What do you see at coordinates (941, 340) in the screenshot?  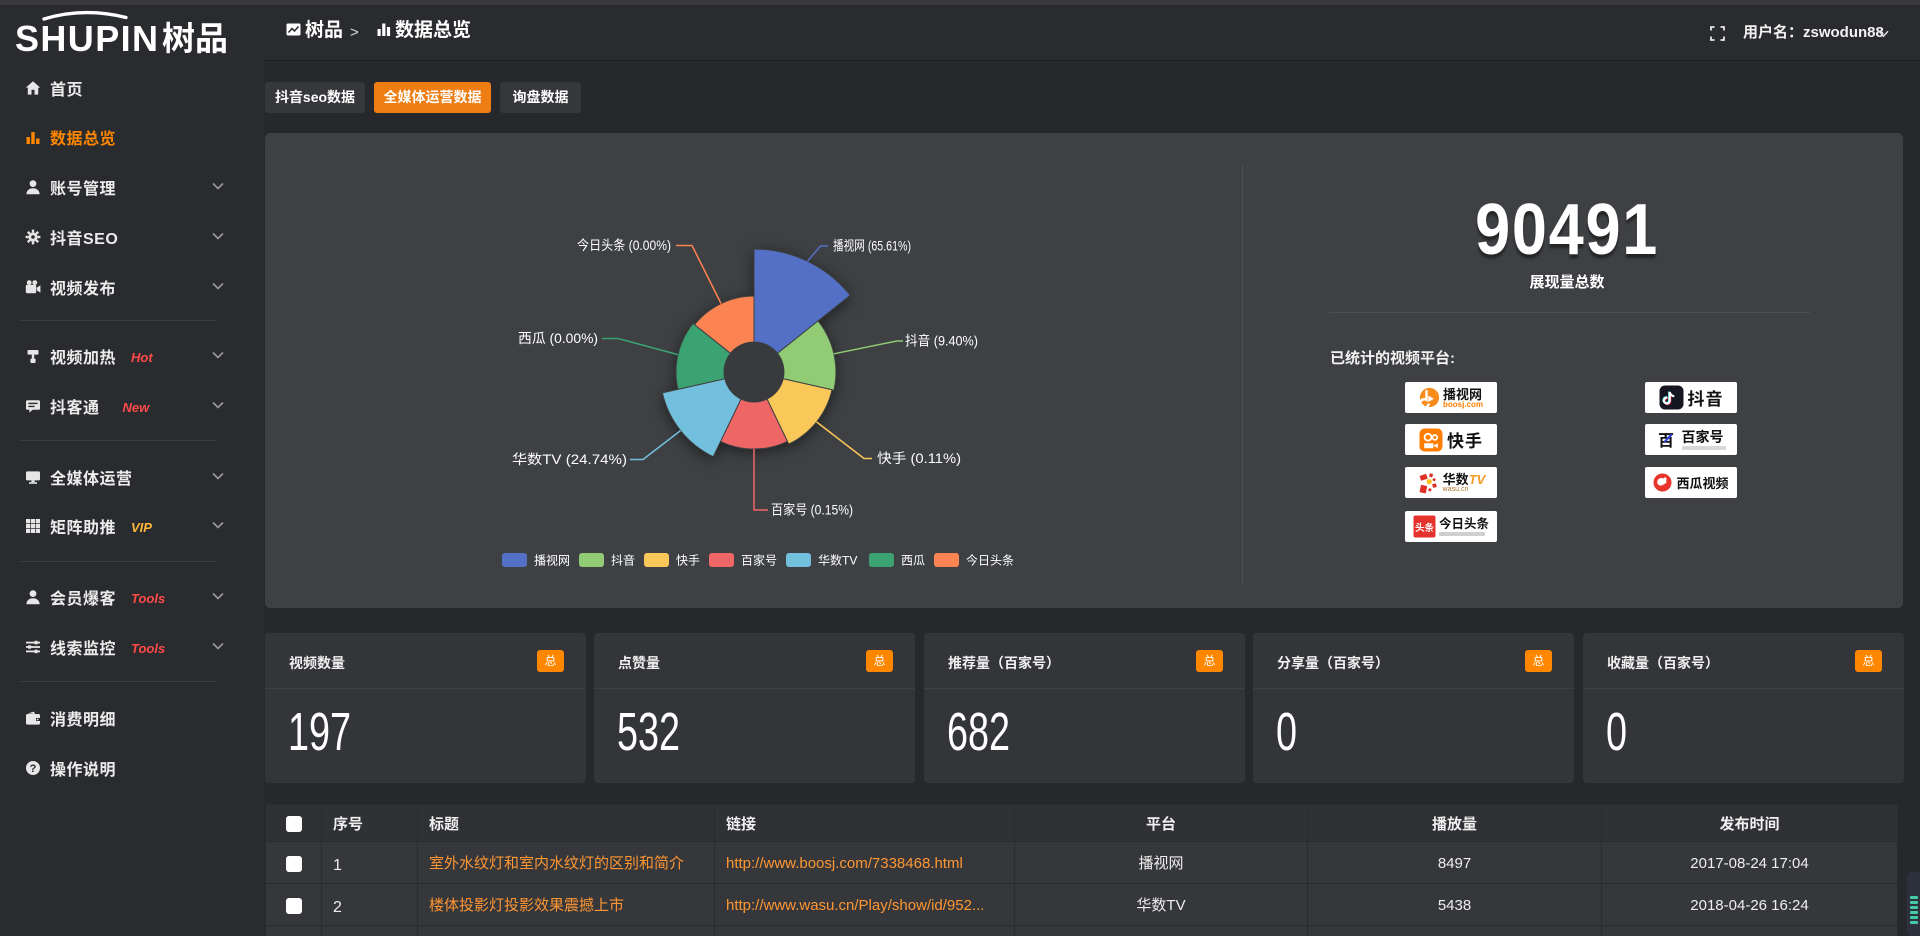 I see `svg-text: 抖音 (9.40%)` at bounding box center [941, 340].